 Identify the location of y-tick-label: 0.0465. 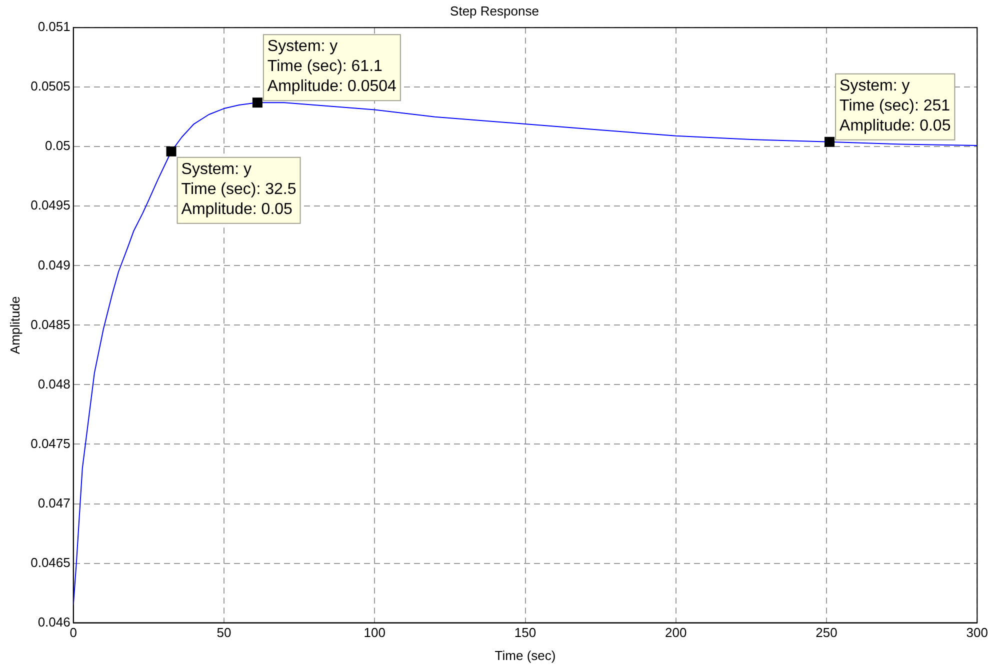
(50, 562).